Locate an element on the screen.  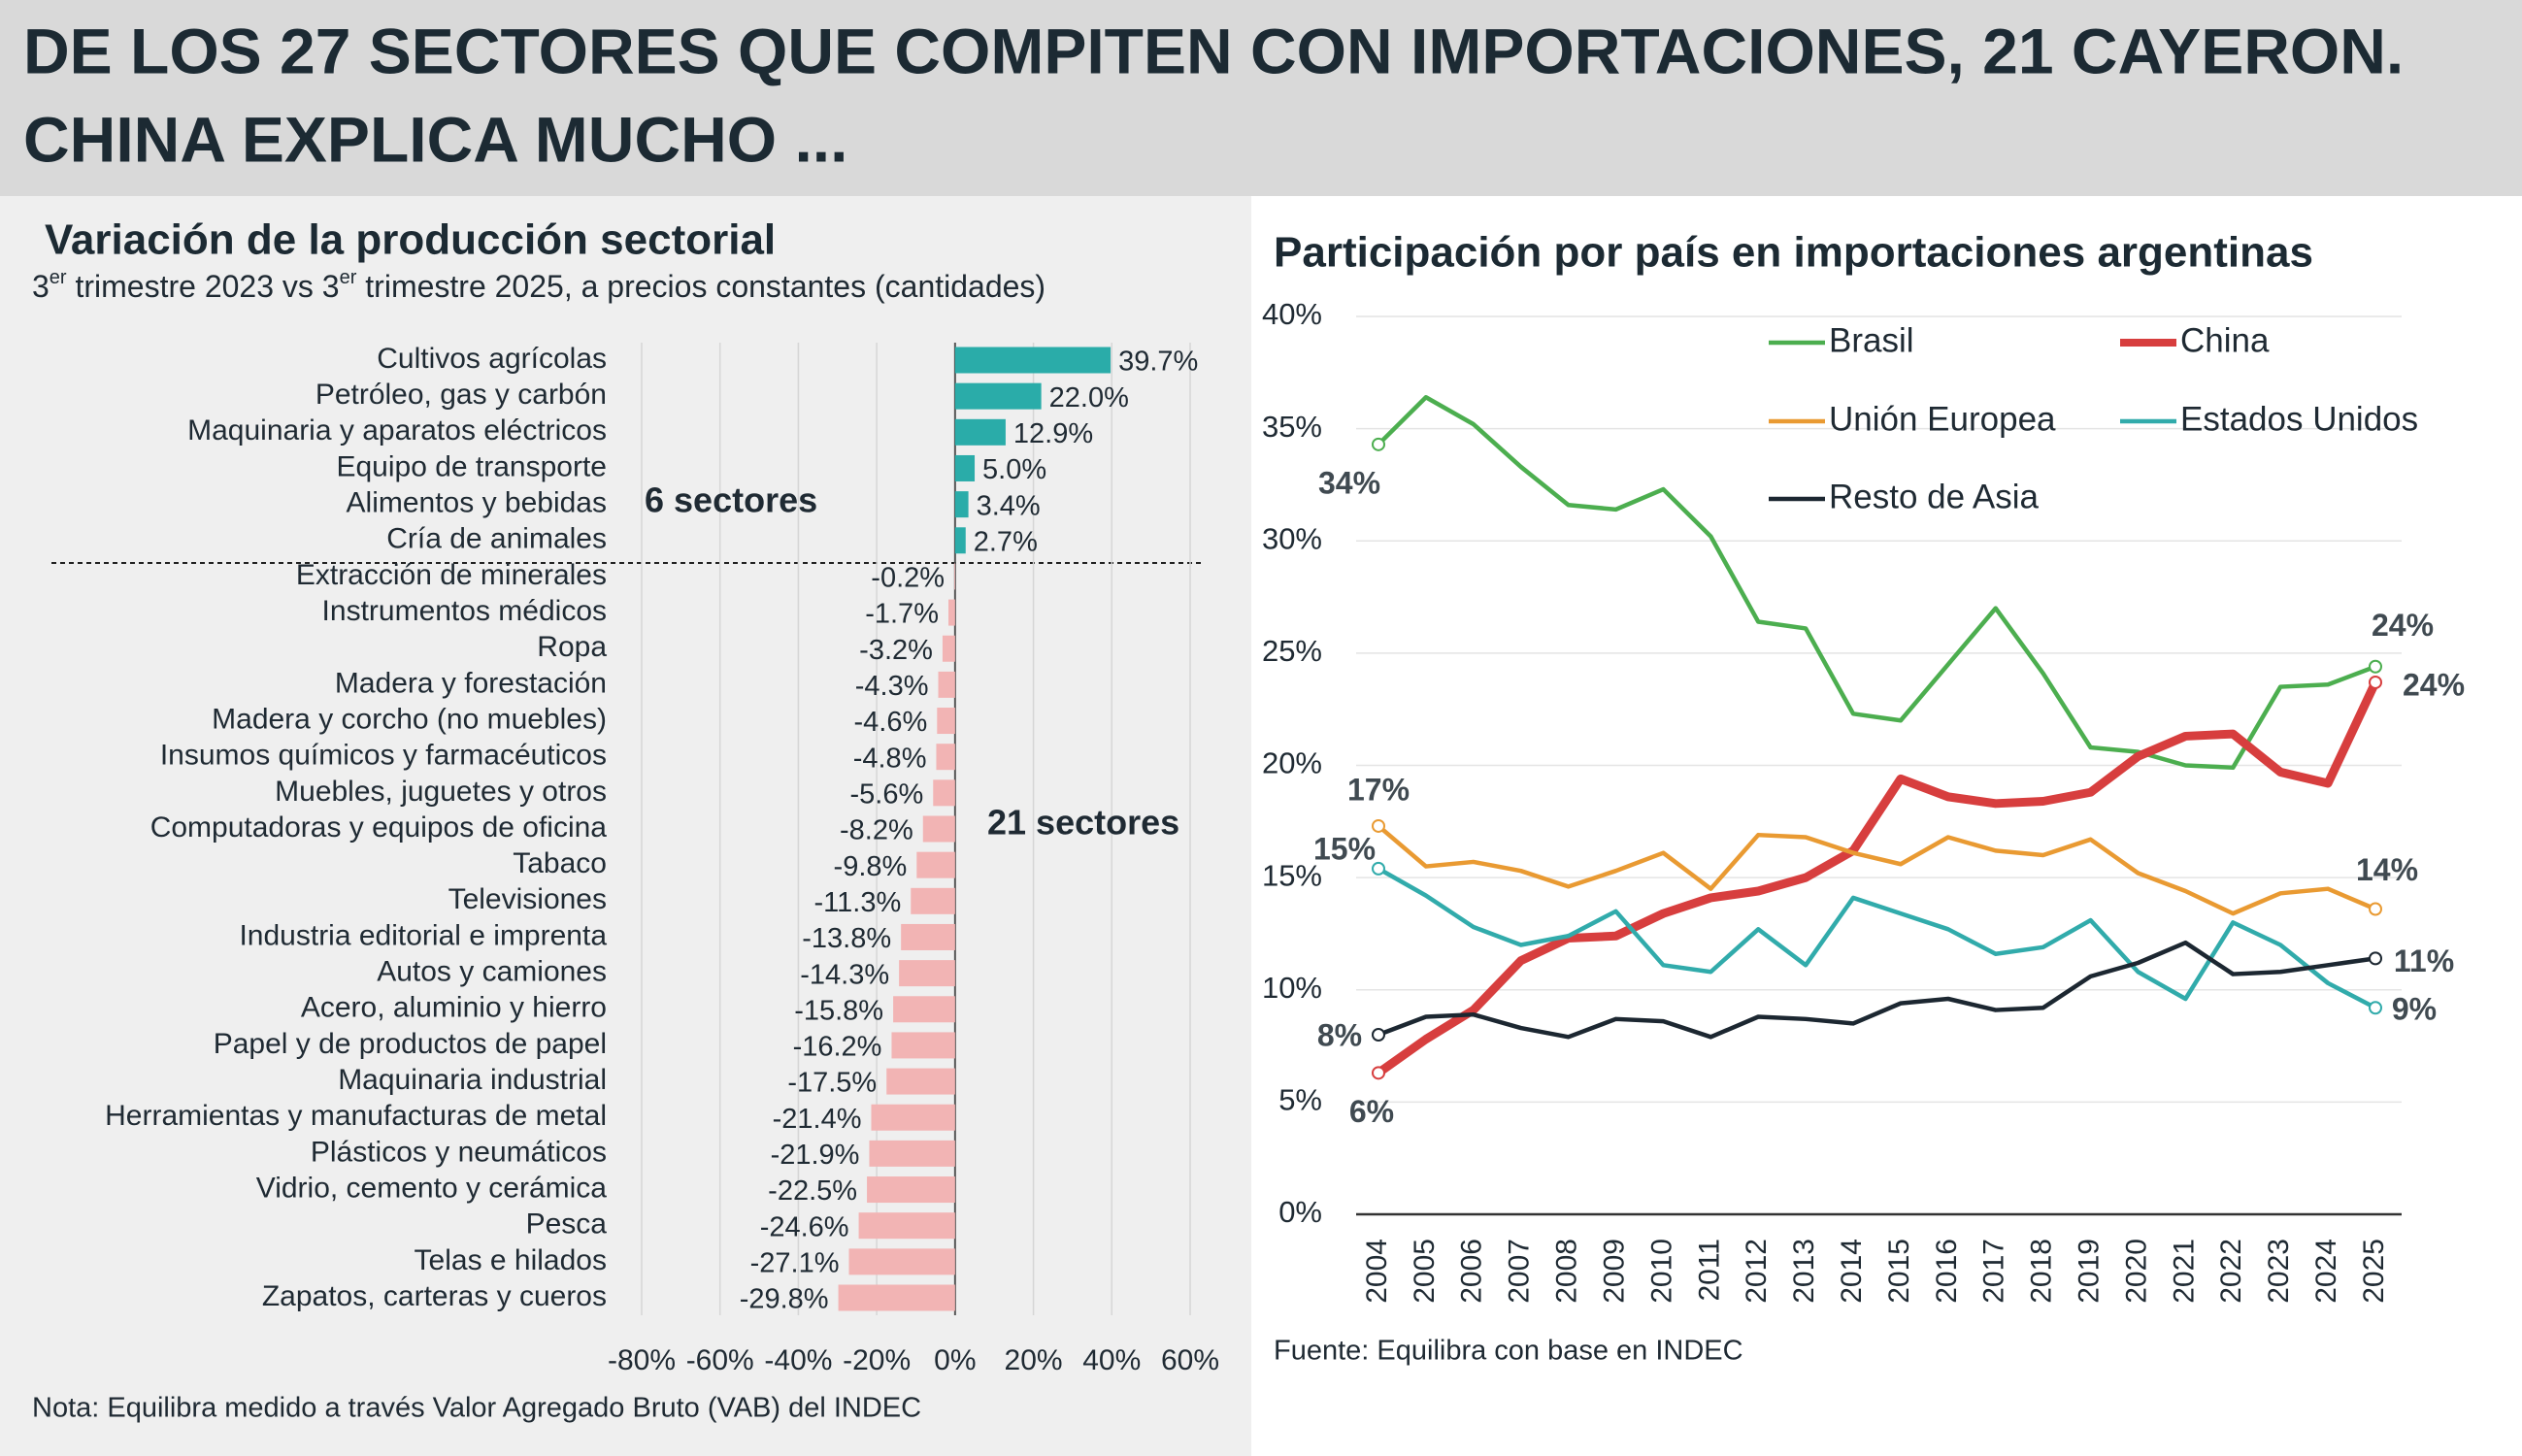
legend-label: Estados Unidos is located at coordinates (2299, 419).